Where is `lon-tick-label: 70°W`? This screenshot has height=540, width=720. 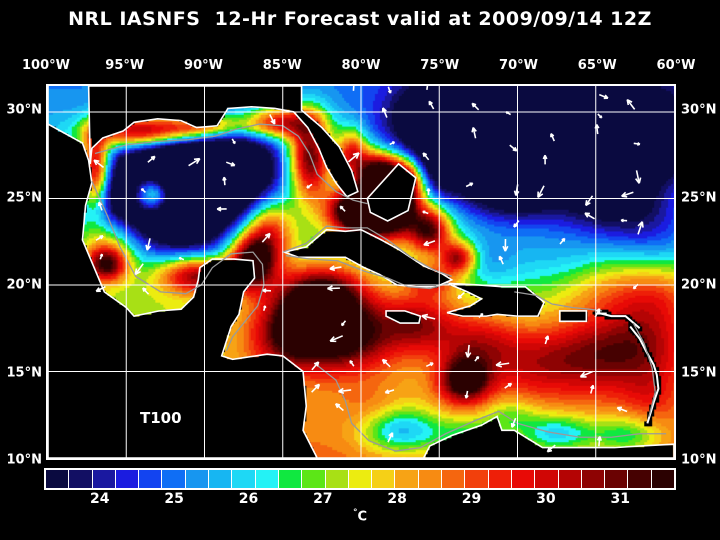
lon-tick-label: 70°W is located at coordinates (518, 65).